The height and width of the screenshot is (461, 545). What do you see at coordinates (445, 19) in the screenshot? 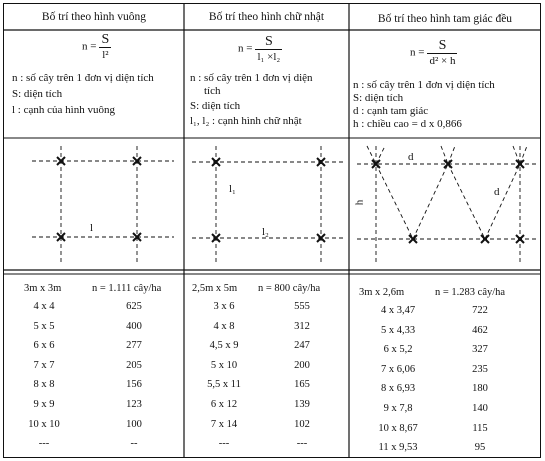
I see `header-triangle: Bố trí theo hình tam giác đều` at bounding box center [445, 19].